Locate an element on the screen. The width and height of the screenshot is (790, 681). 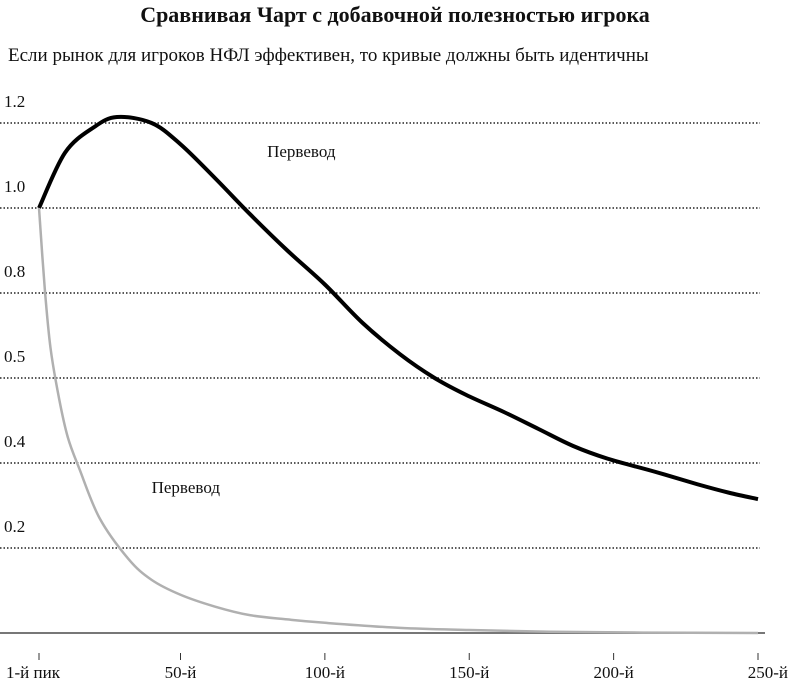
x-tick-label: 100-й is located at coordinates (325, 672).